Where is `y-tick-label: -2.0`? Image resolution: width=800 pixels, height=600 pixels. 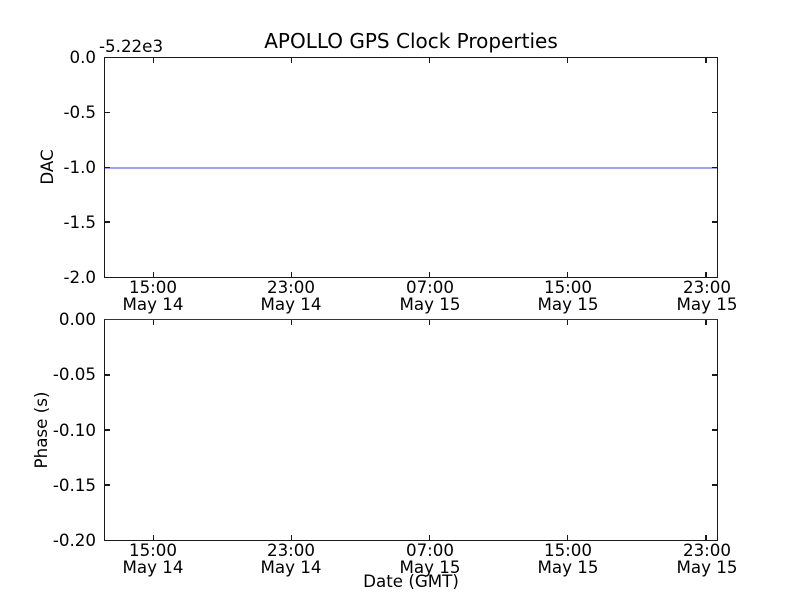 y-tick-label: -2.0 is located at coordinates (79, 277).